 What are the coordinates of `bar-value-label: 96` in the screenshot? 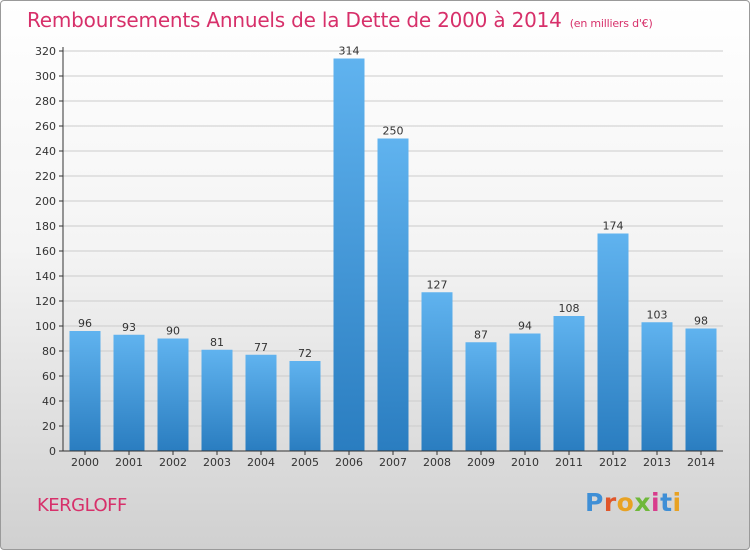 It's located at (85, 323).